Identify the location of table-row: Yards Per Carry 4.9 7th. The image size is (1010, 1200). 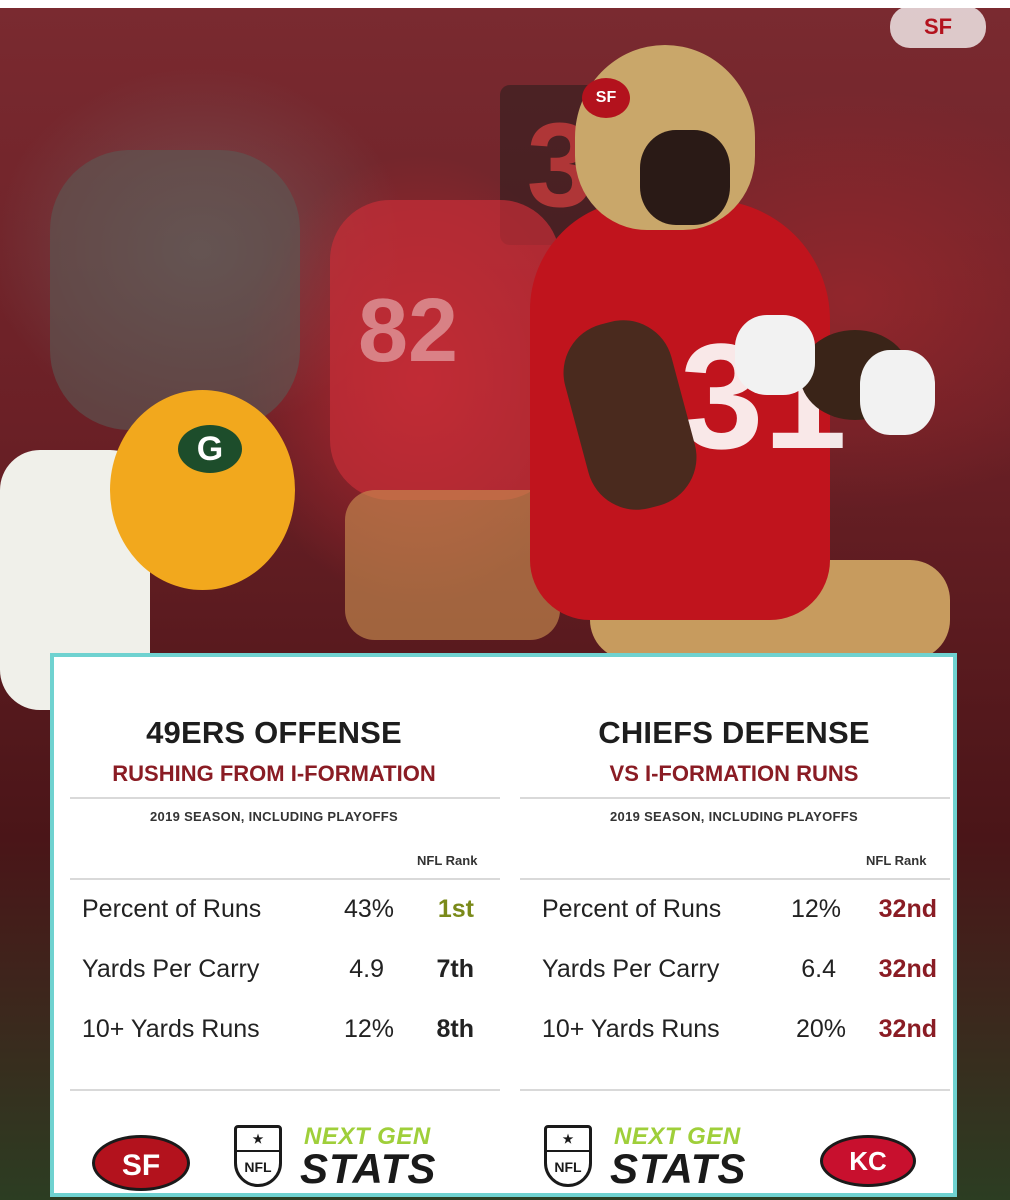
(274, 975).